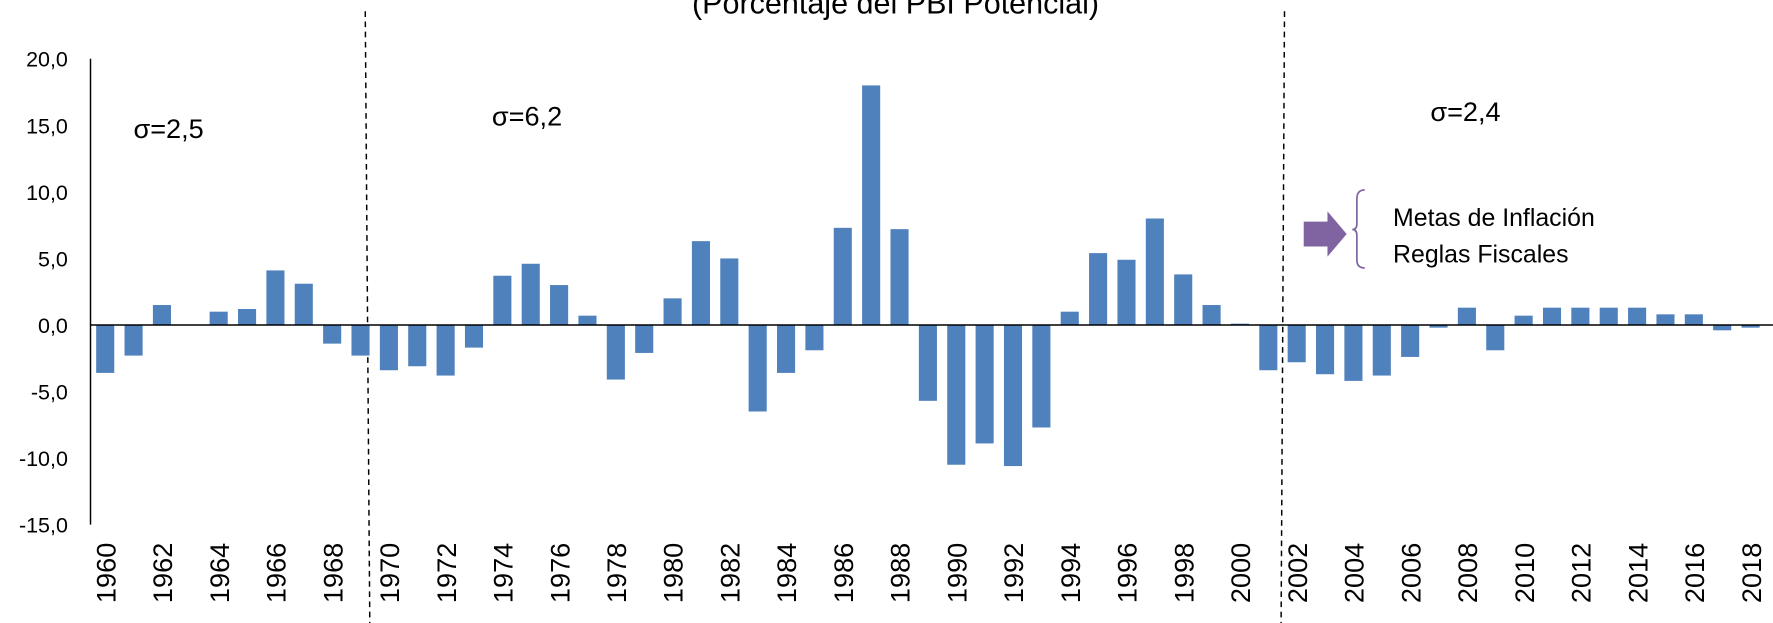 This screenshot has height=623, width=1773. What do you see at coordinates (1013, 573) in the screenshot?
I see `x-tick-label: 1992` at bounding box center [1013, 573].